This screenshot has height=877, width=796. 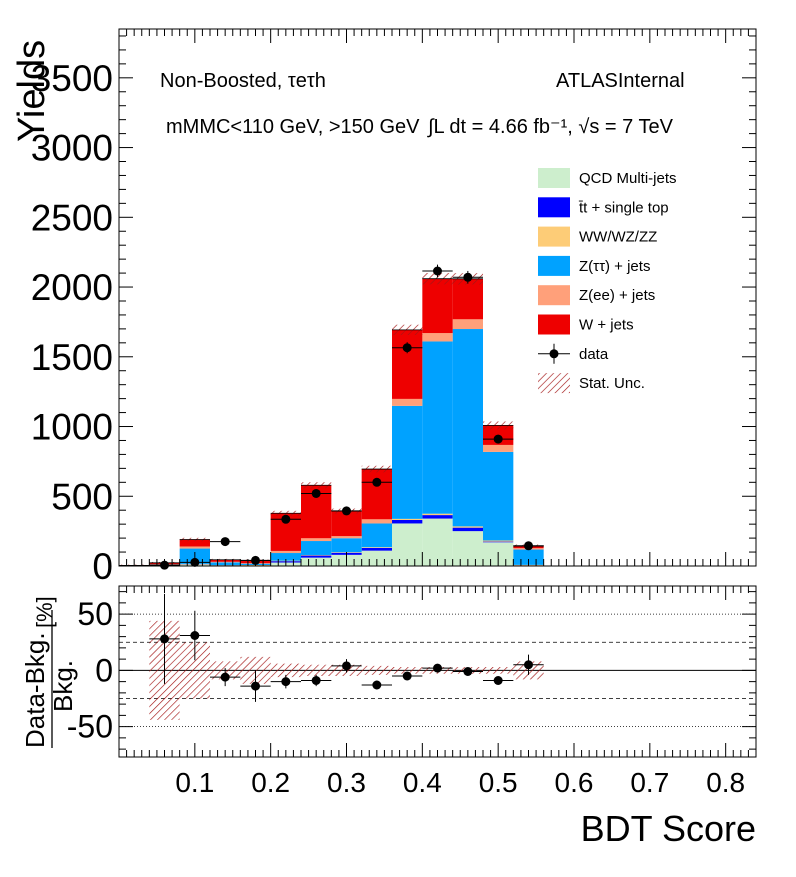 What do you see at coordinates (618, 237) in the screenshot?
I see `legend-label-2: WW/WZ/ZZ` at bounding box center [618, 237].